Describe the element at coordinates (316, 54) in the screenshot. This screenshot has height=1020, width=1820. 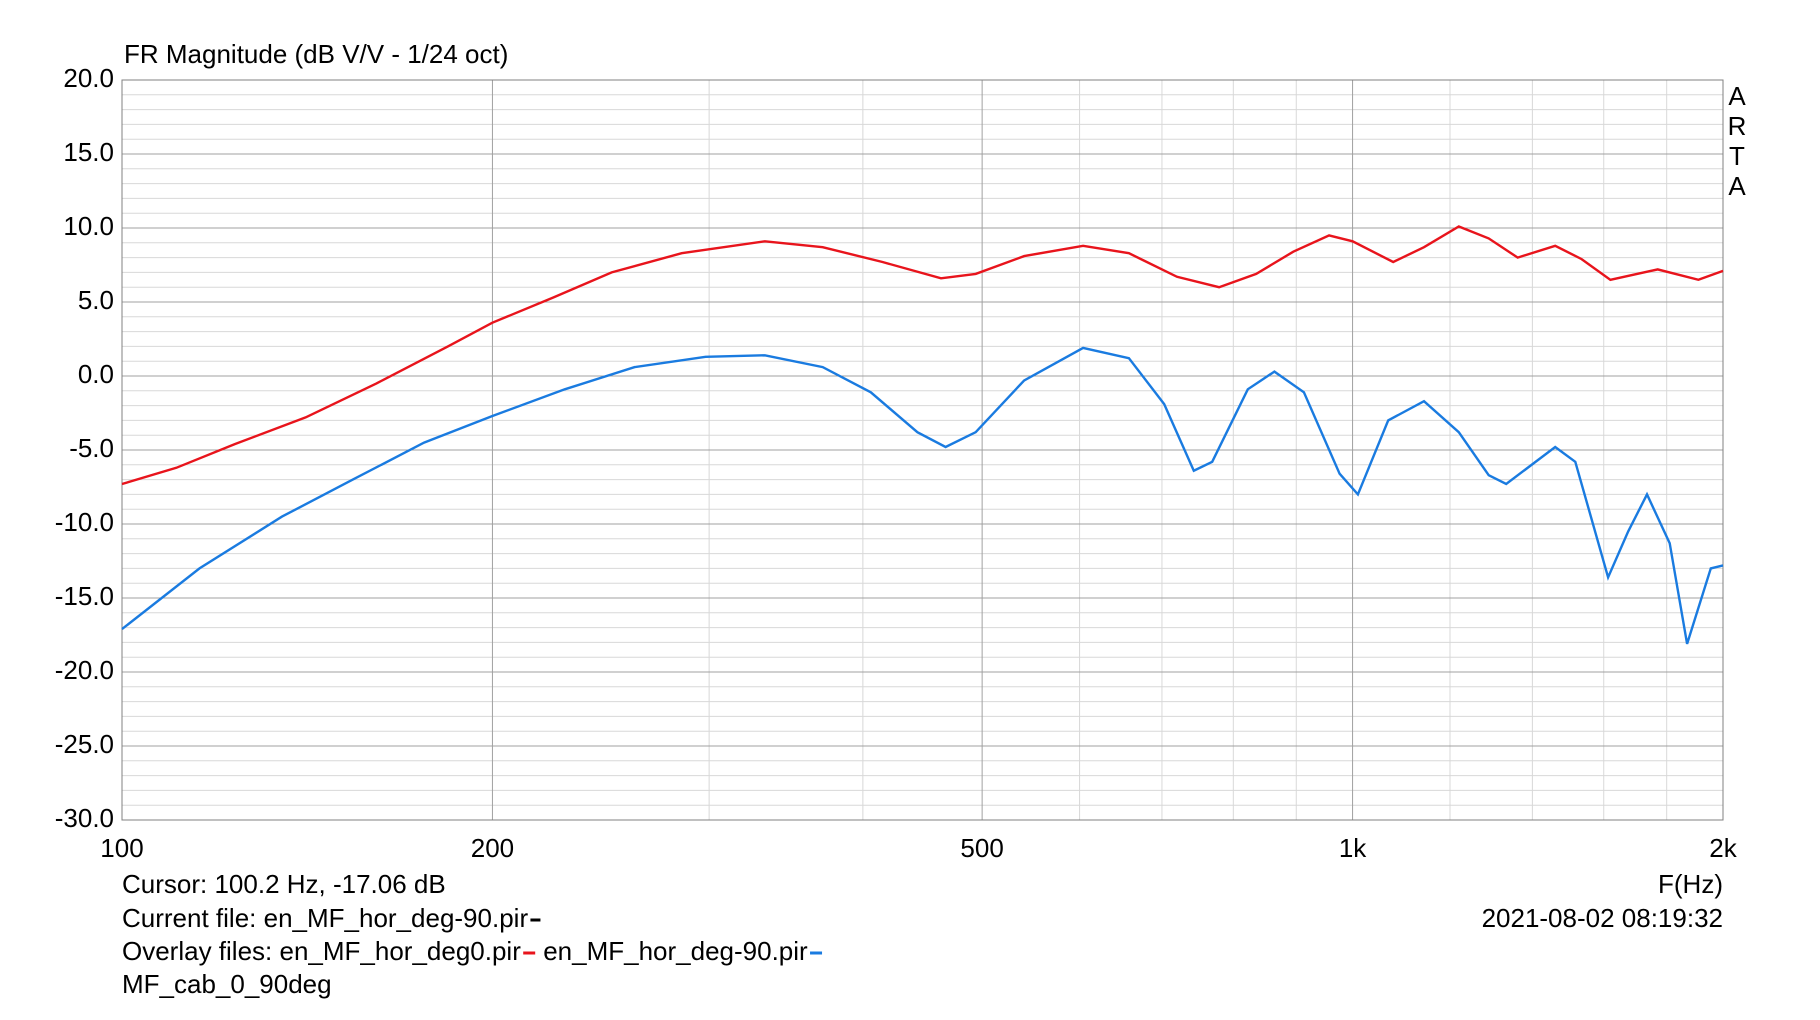
I see `chart-title: FR Magnitude (dB V/V - 1/24 oct)` at that location.